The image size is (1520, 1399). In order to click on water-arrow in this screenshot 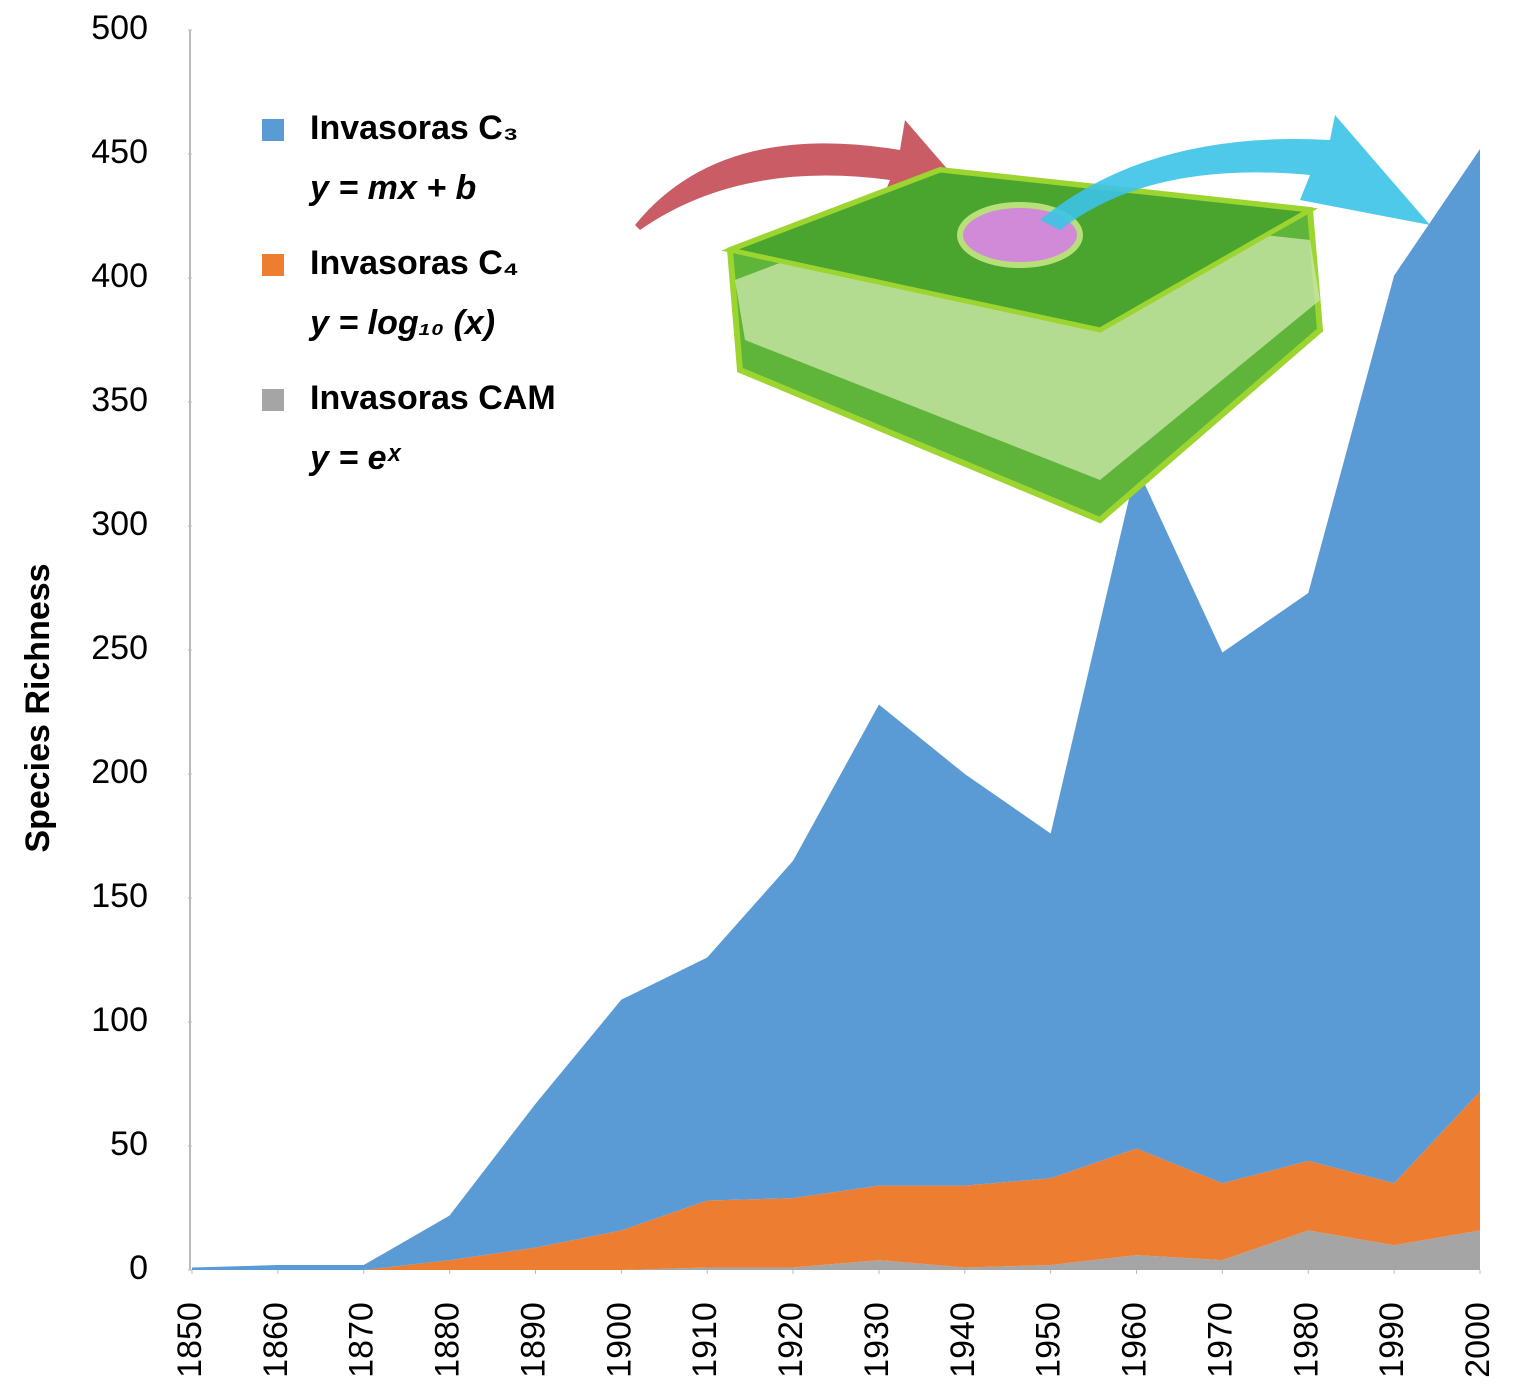, I will do `click(1235, 172)`.